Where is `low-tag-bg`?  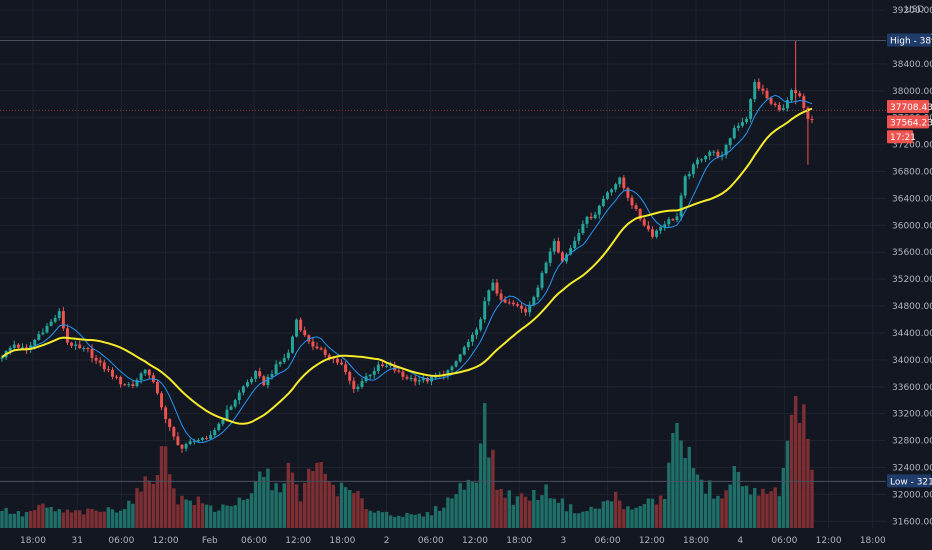
low-tag-bg is located at coordinates (909, 481).